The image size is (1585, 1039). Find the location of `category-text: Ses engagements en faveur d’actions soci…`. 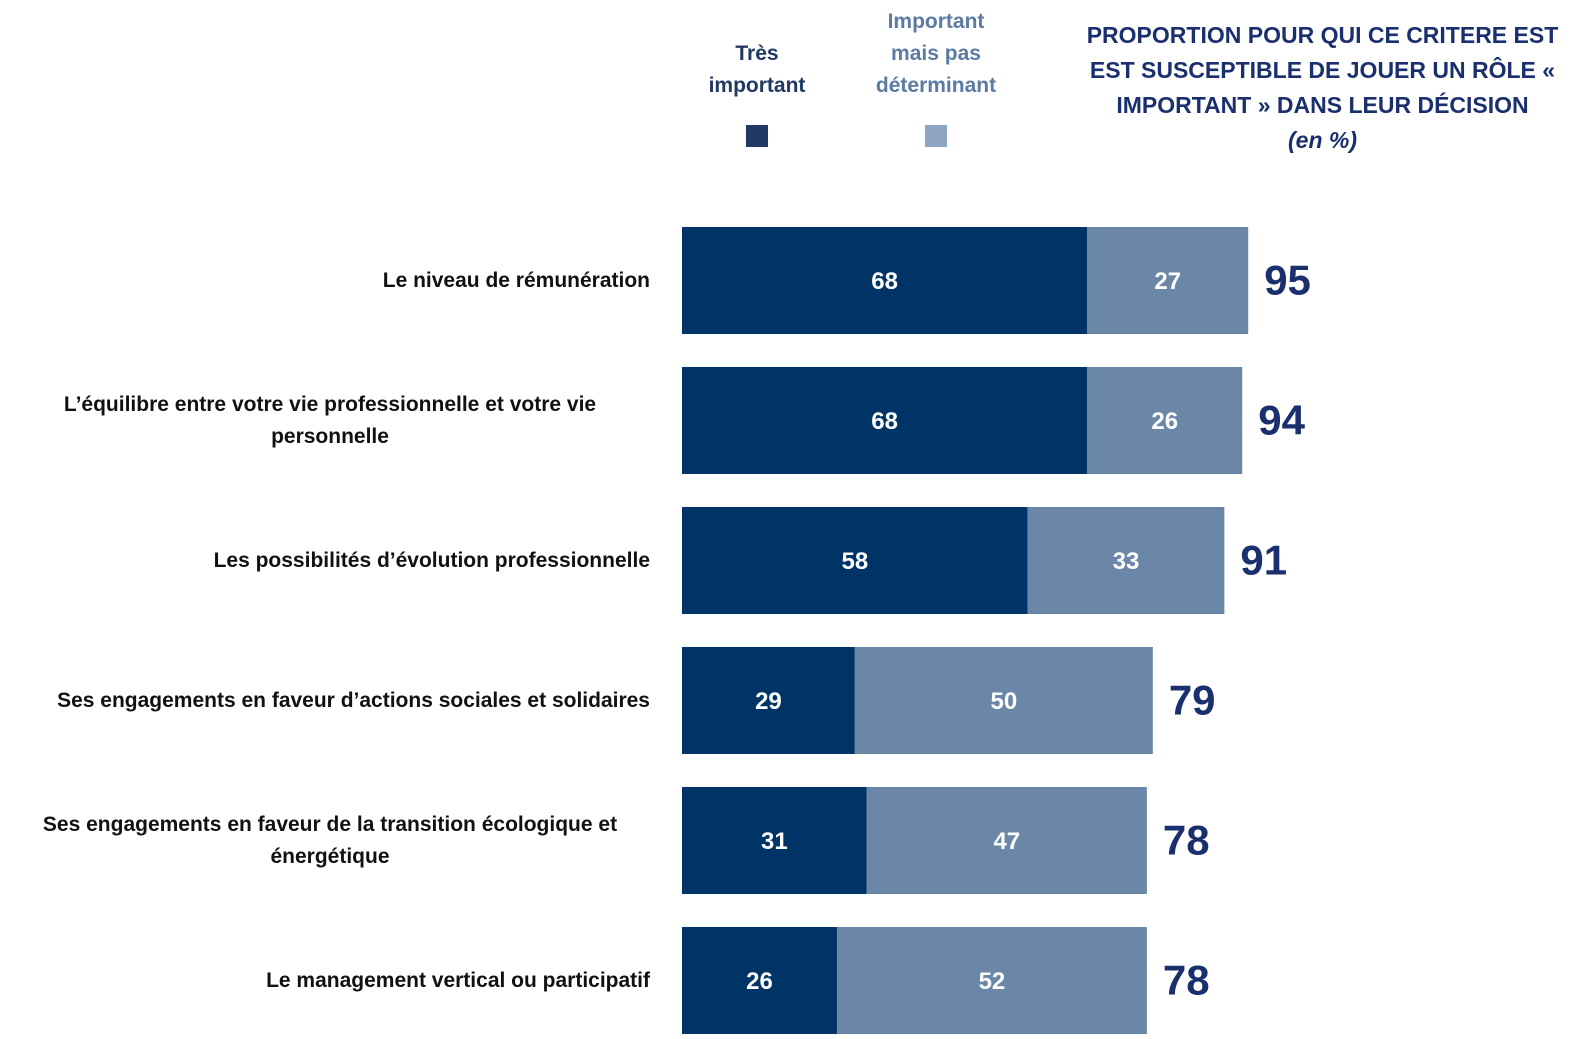

category-text: Ses engagements en faveur d’actions soci… is located at coordinates (353, 700).